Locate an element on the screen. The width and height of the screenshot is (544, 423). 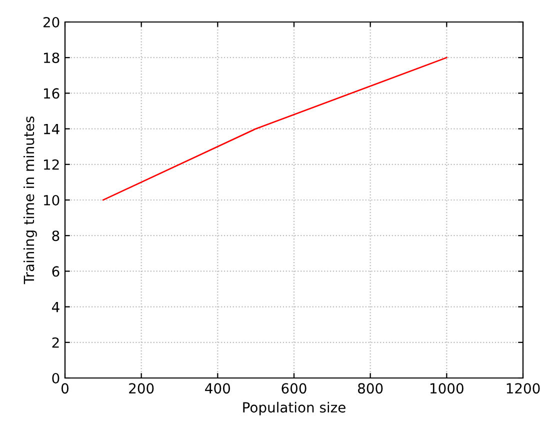
y-tick-label: 8 is located at coordinates (56, 236).